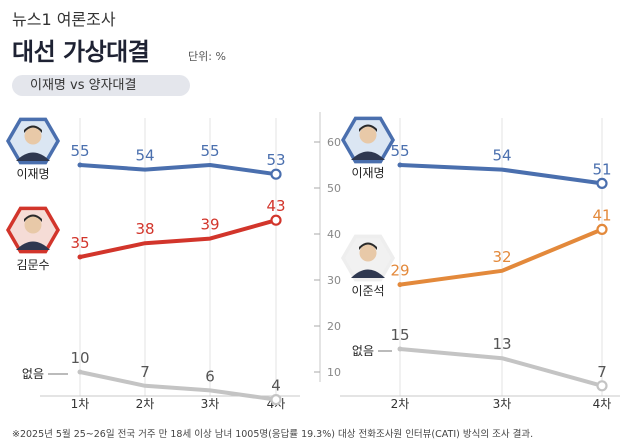 The width and height of the screenshot is (628, 442). Describe the element at coordinates (178, 238) in the screenshot. I see `left-kim-line` at that location.